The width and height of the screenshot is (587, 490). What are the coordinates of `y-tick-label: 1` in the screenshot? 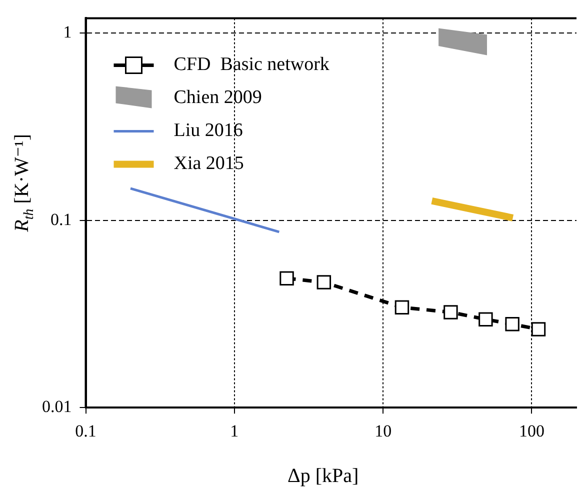 It's located at (67, 32).